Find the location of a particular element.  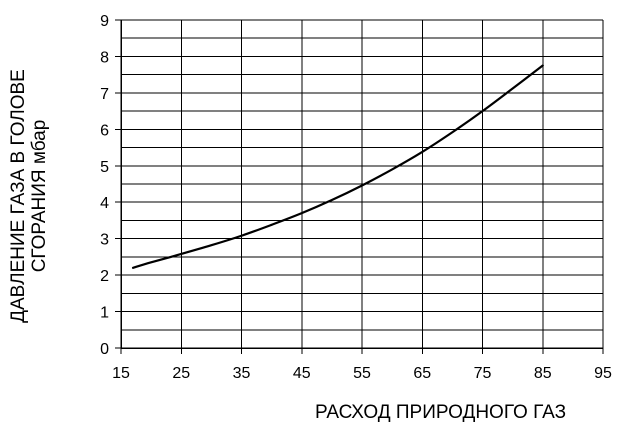

y-tick-label: 5 is located at coordinates (104, 167).